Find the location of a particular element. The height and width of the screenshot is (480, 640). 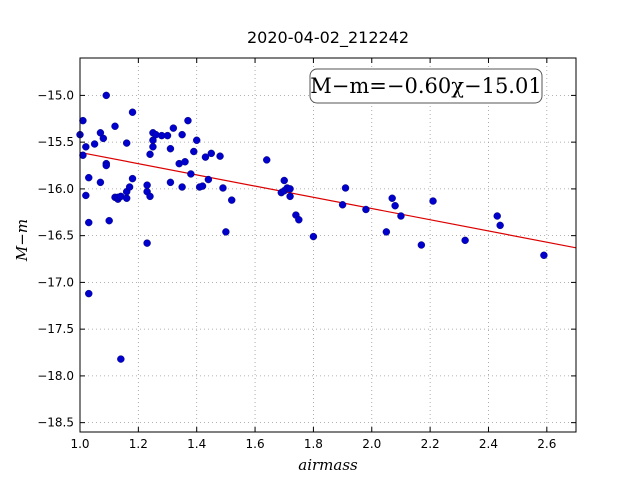

chart-title: 2020-04-02_212242 is located at coordinates (328, 38).